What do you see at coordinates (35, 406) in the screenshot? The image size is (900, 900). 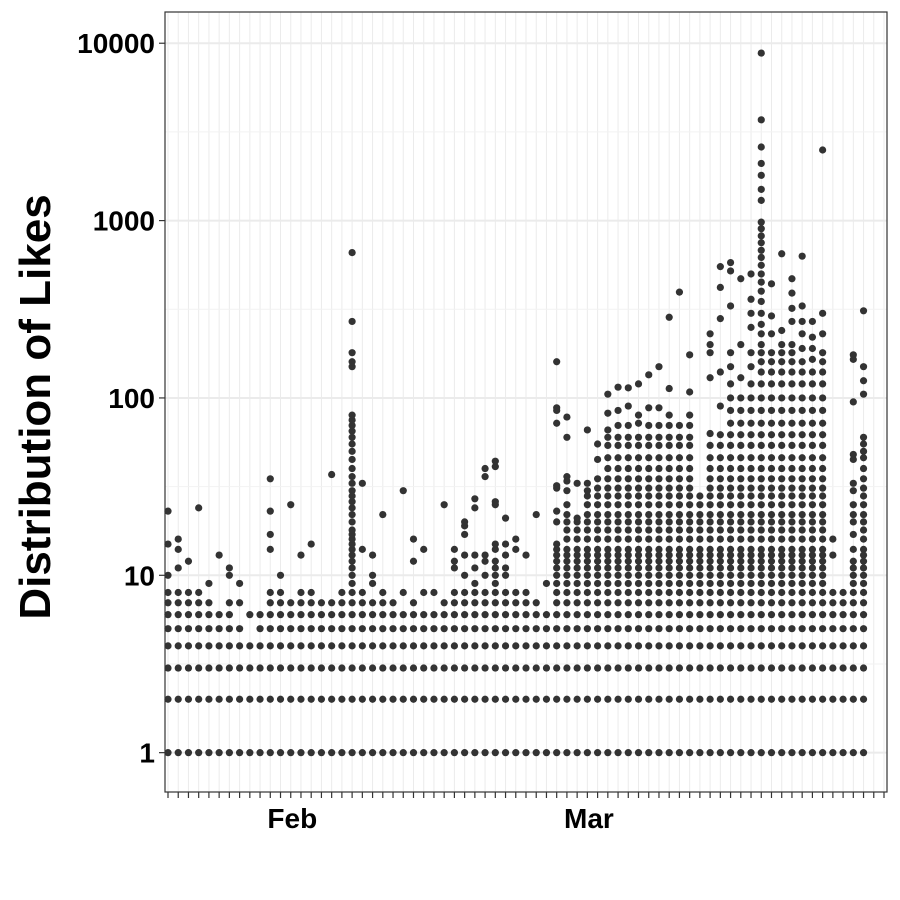 I see `y-axis-title: Distribution of Likes` at bounding box center [35, 406].